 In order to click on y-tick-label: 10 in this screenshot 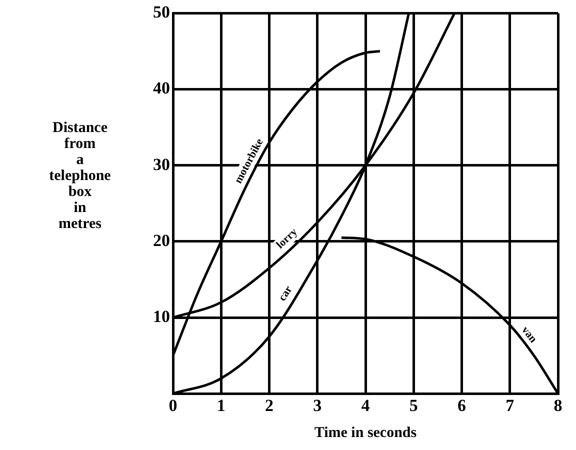, I will do `click(161, 316)`.